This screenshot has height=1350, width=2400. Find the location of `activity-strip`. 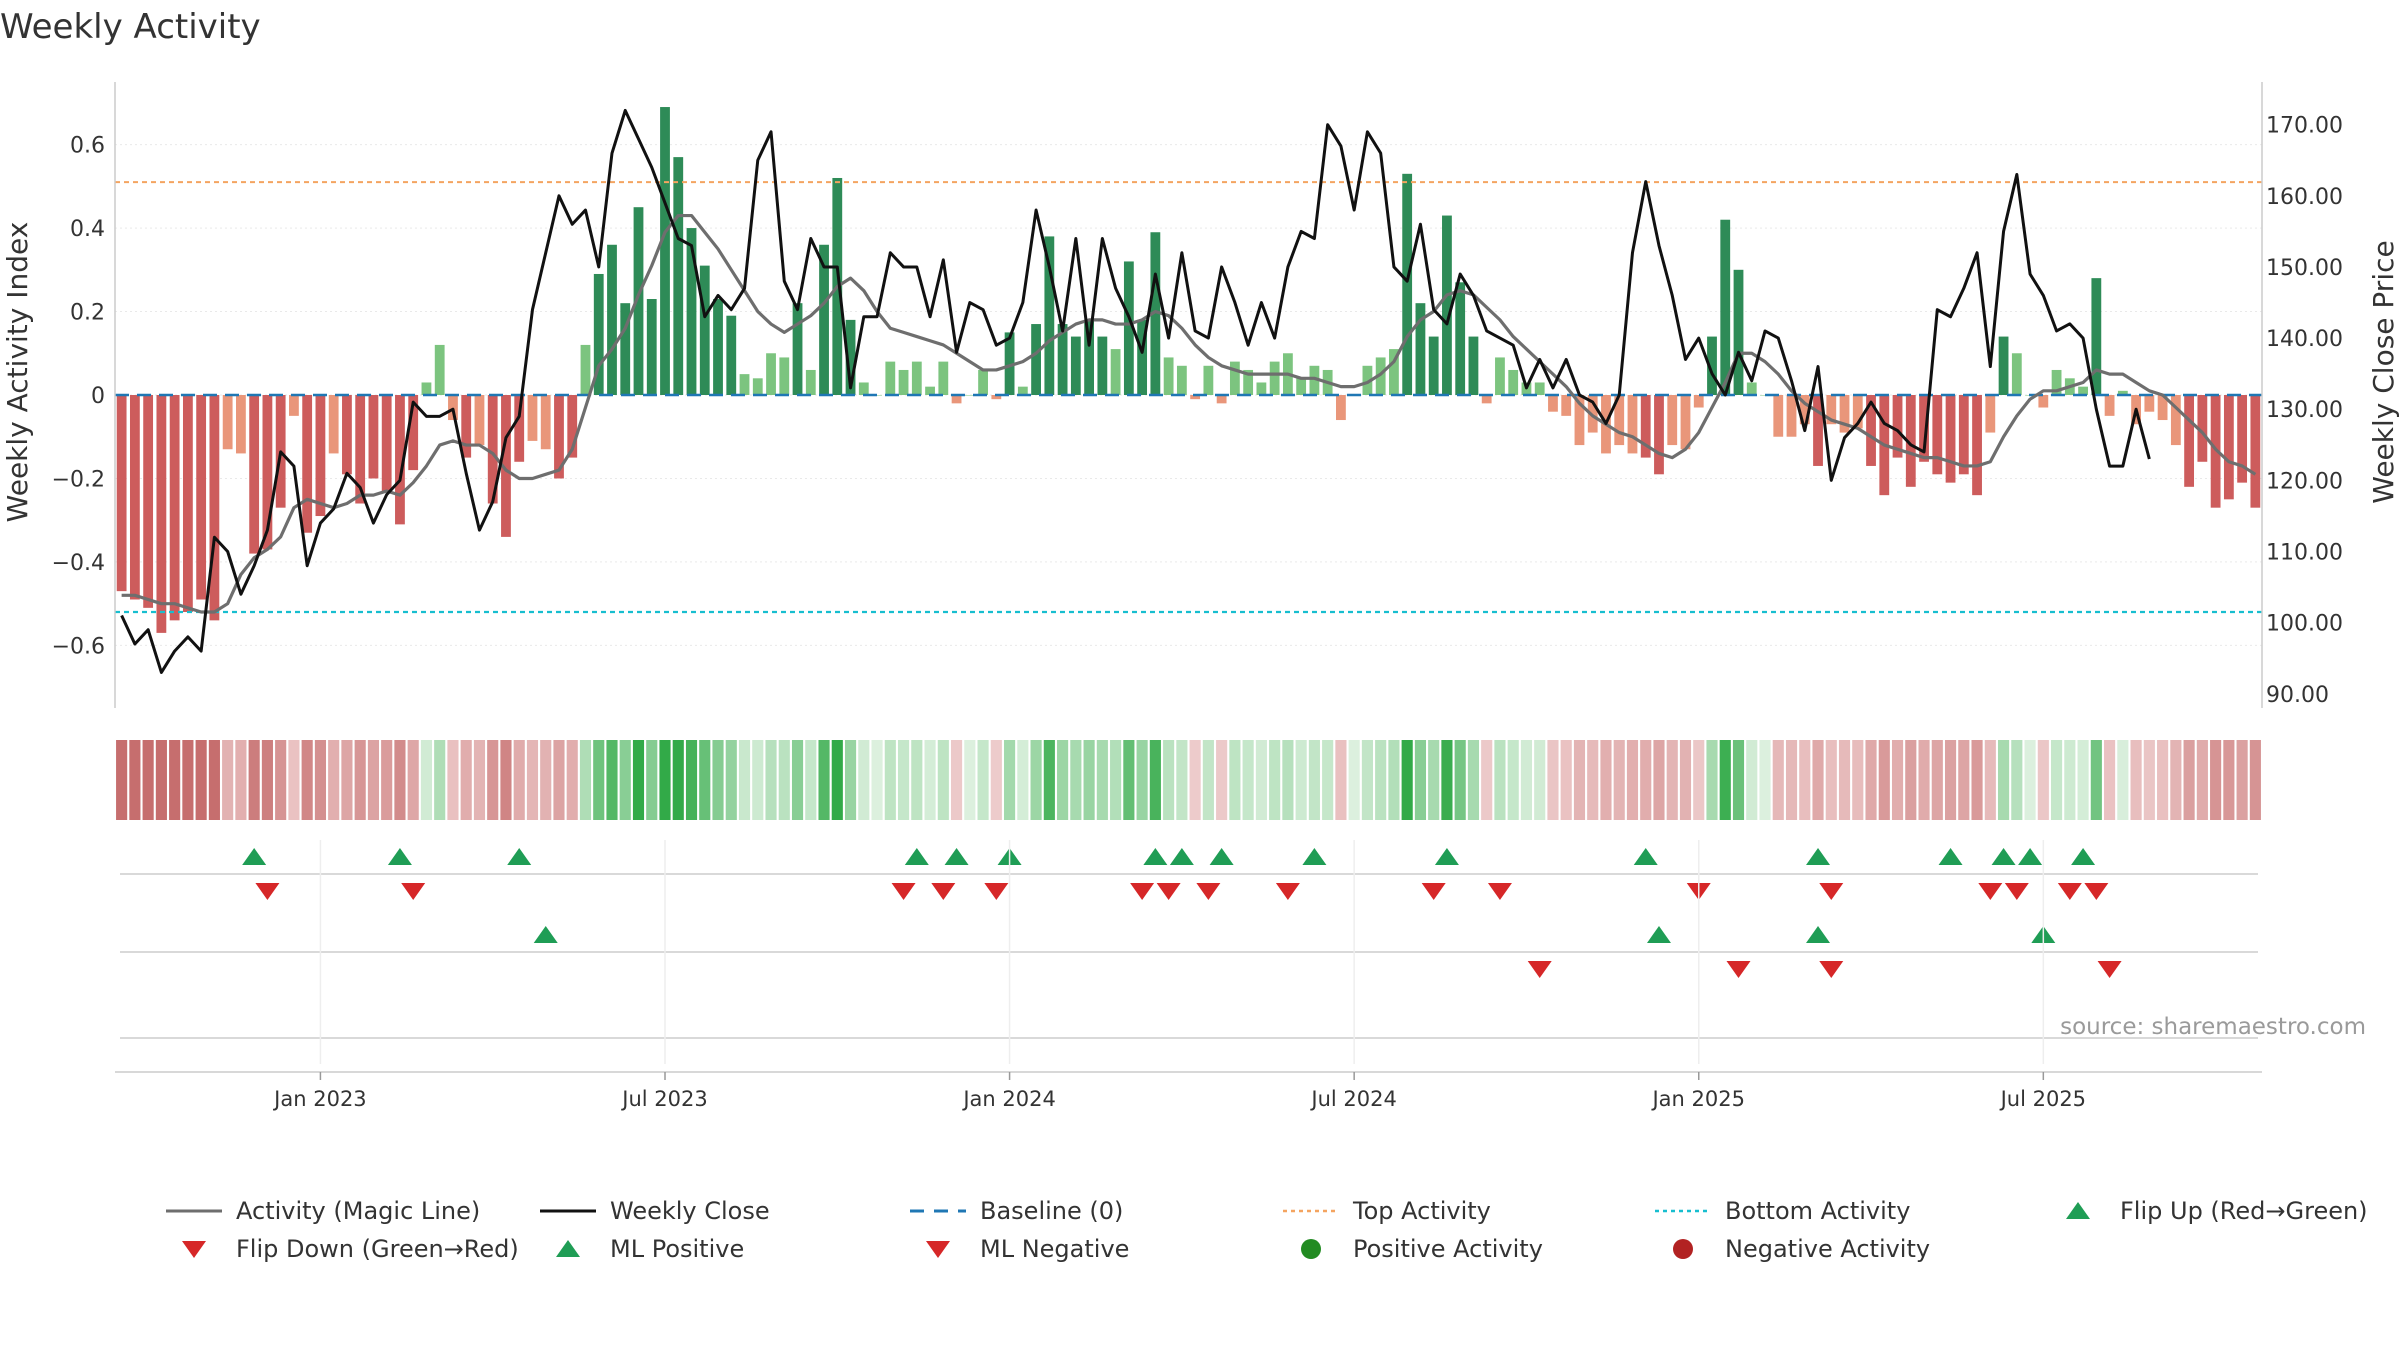

activity-strip is located at coordinates (1188, 780).